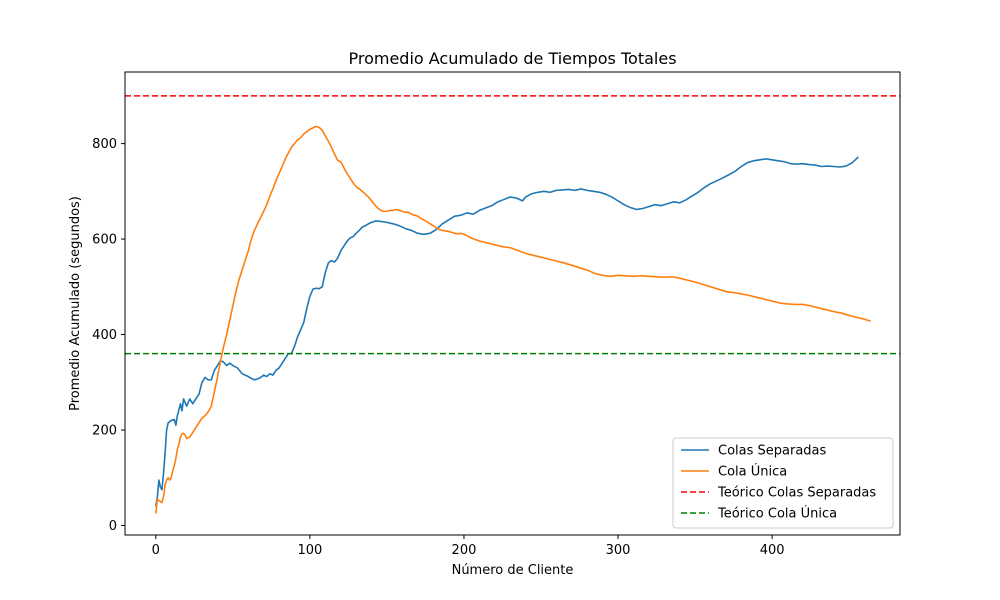  Describe the element at coordinates (104, 335) in the screenshot. I see `y-tick-label: 400` at that location.